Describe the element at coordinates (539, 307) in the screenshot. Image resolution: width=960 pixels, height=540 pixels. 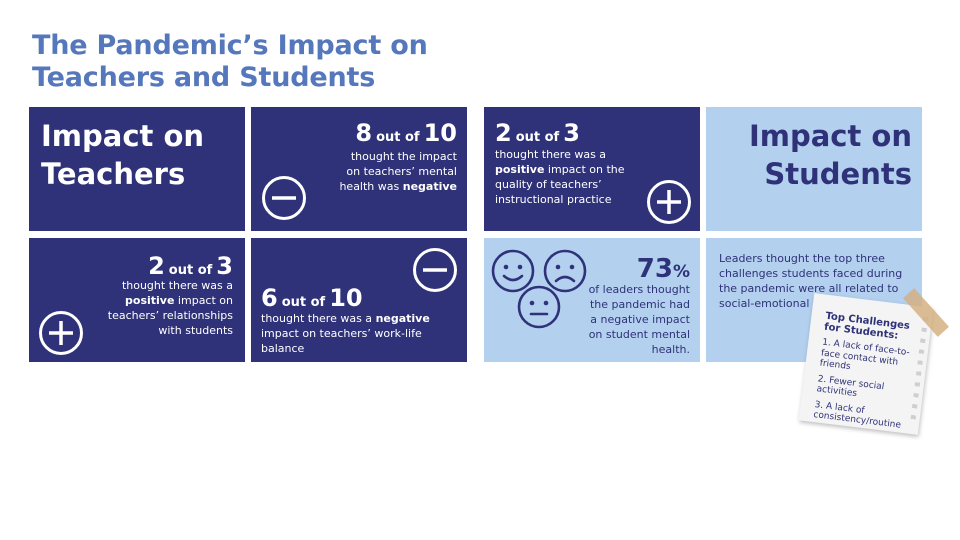
I see `neutral-face-icon` at that location.